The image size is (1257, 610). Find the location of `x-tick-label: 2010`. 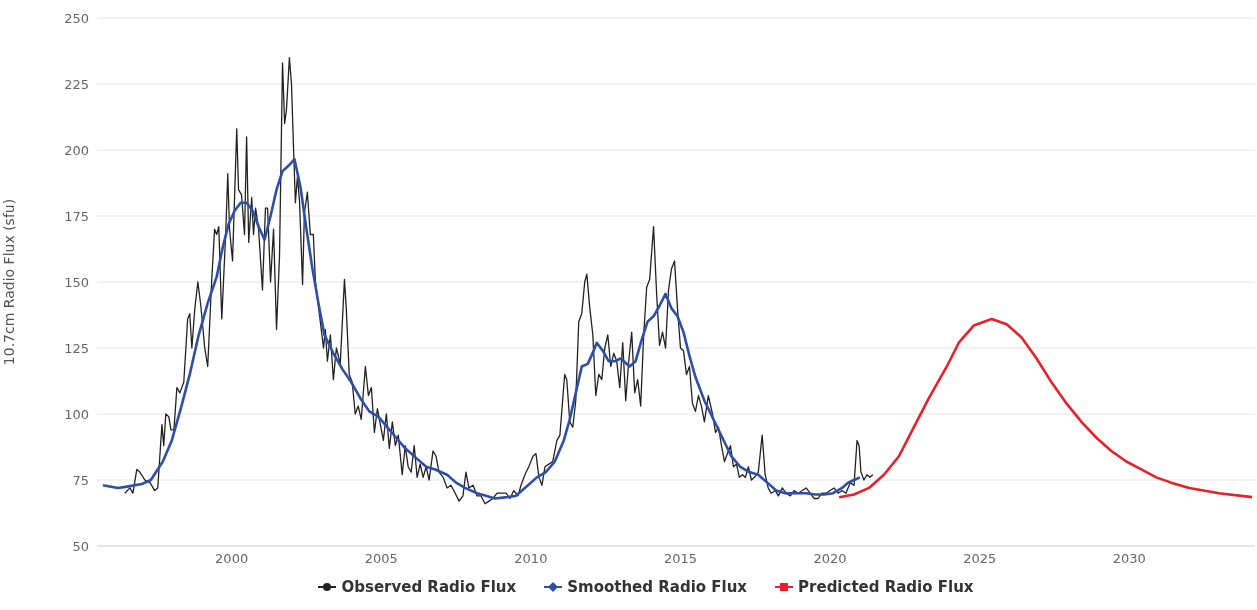

x-tick-label: 2010 is located at coordinates (531, 559).